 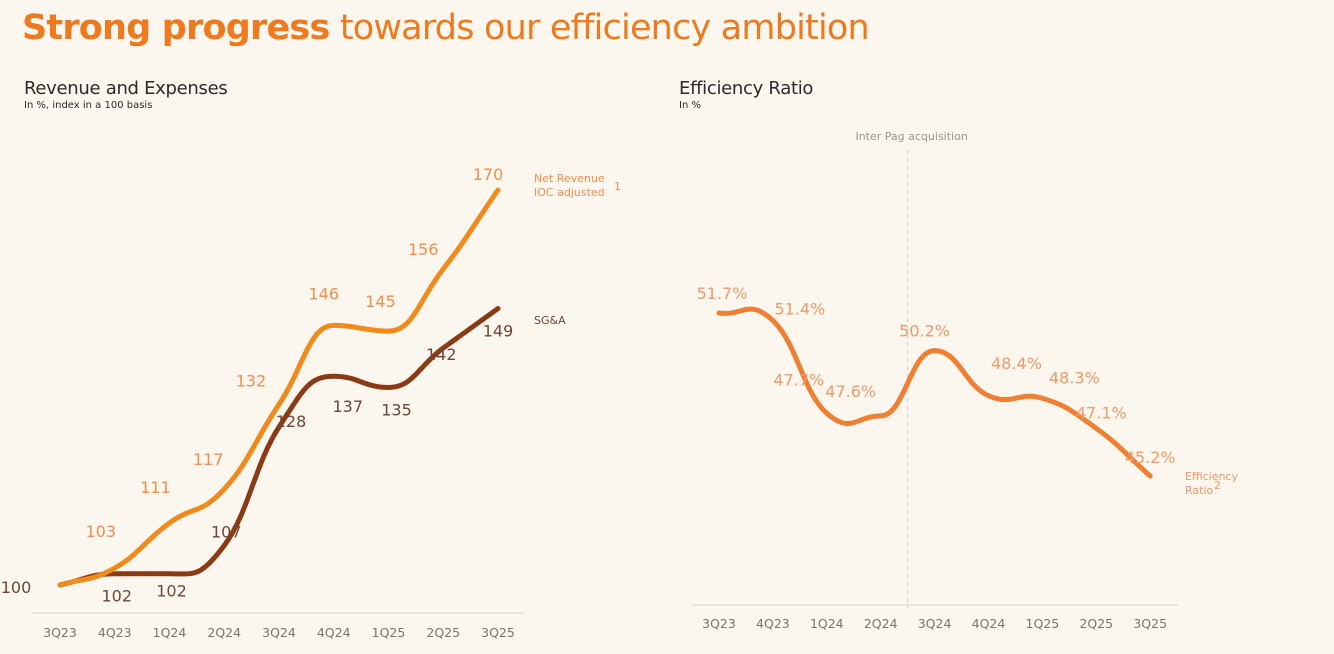 What do you see at coordinates (1043, 623) in the screenshot?
I see `efficiency-x-tick-label: 1Q25` at bounding box center [1043, 623].